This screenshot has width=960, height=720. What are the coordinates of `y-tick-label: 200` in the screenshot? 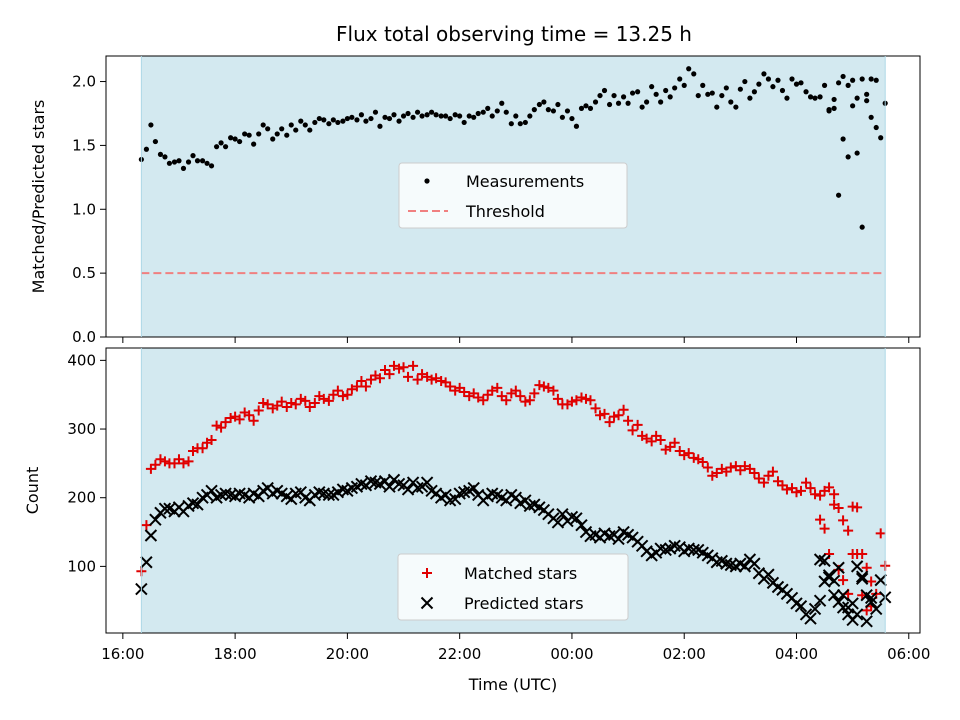 It's located at (81, 498).